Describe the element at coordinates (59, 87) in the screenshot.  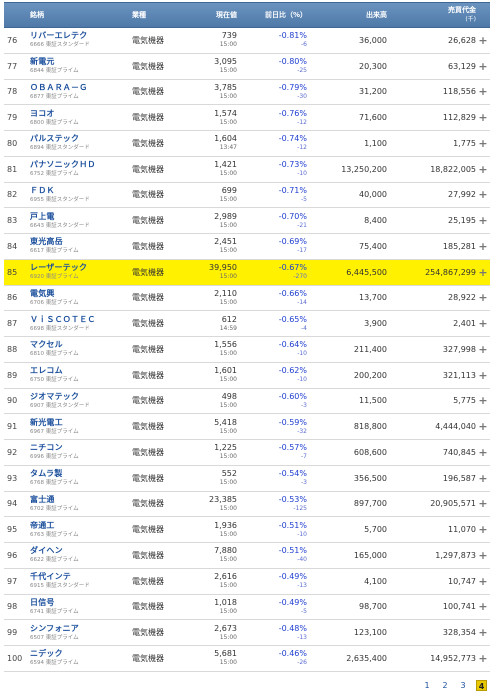
I see `stock-name-link: ＯＢＡＲＡ－Ｇ` at that location.